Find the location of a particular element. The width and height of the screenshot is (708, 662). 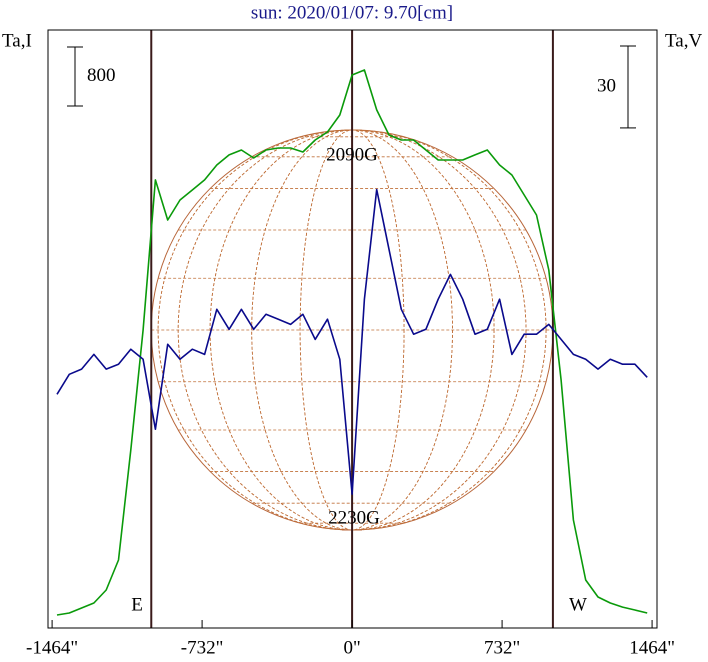

x-tick-label: 732" is located at coordinates (502, 647).